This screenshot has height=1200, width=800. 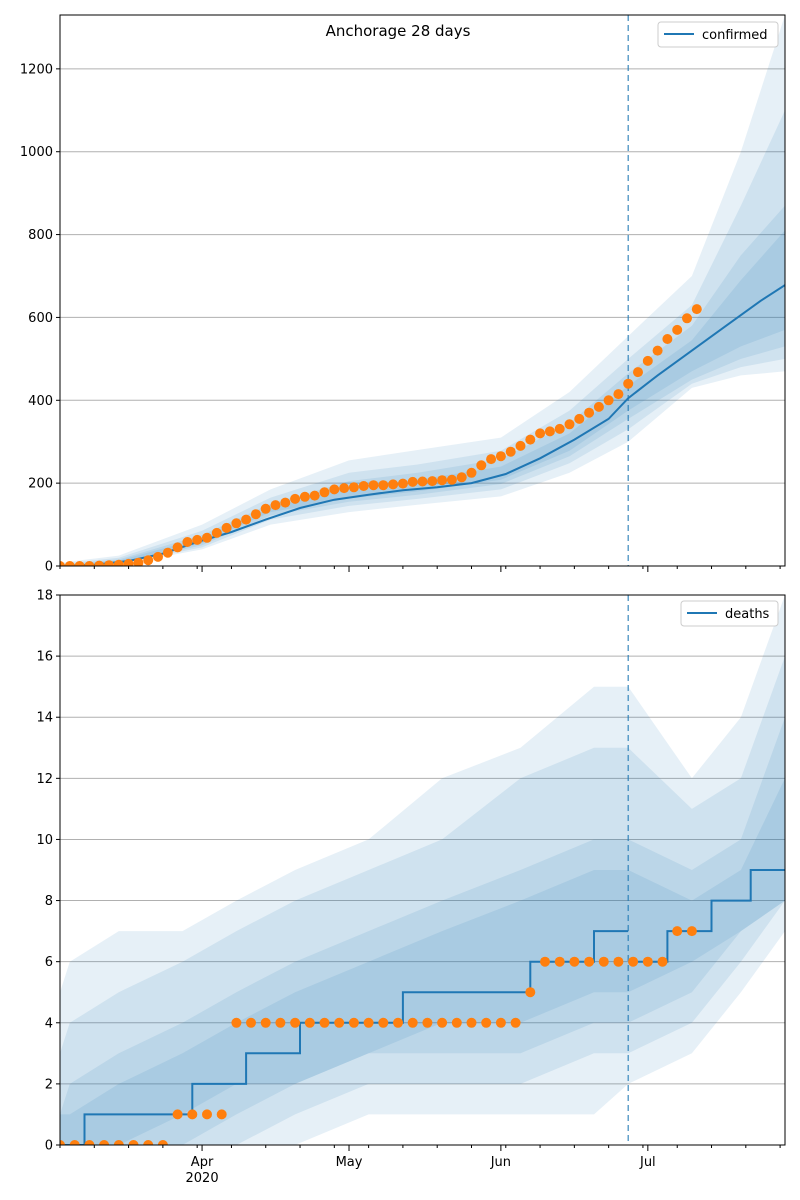 I want to click on y-tick-label: 400, so click(x=40, y=401).